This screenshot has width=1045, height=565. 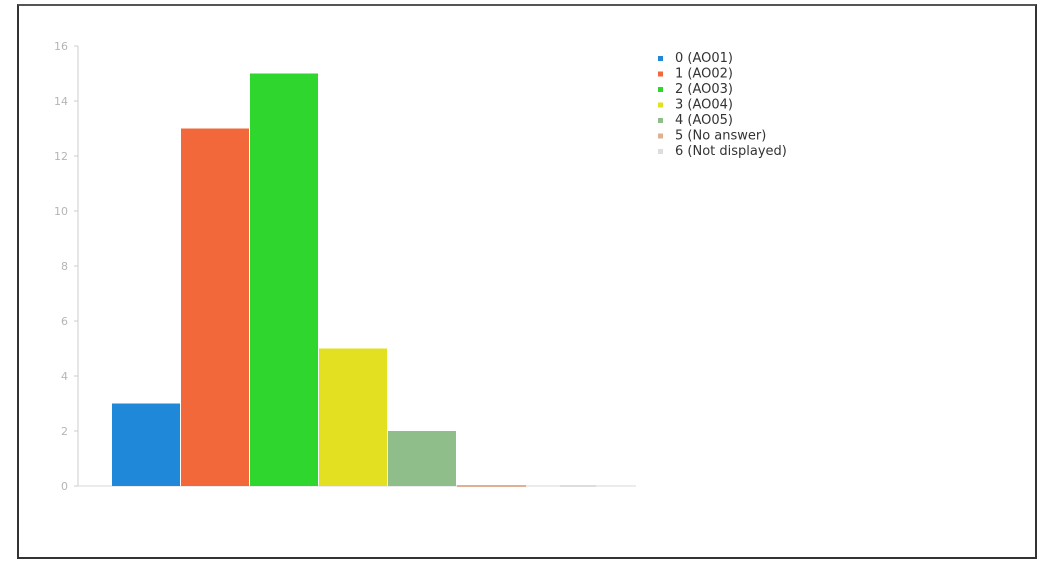 What do you see at coordinates (64, 266) in the screenshot?
I see `y-tick-label: 8` at bounding box center [64, 266].